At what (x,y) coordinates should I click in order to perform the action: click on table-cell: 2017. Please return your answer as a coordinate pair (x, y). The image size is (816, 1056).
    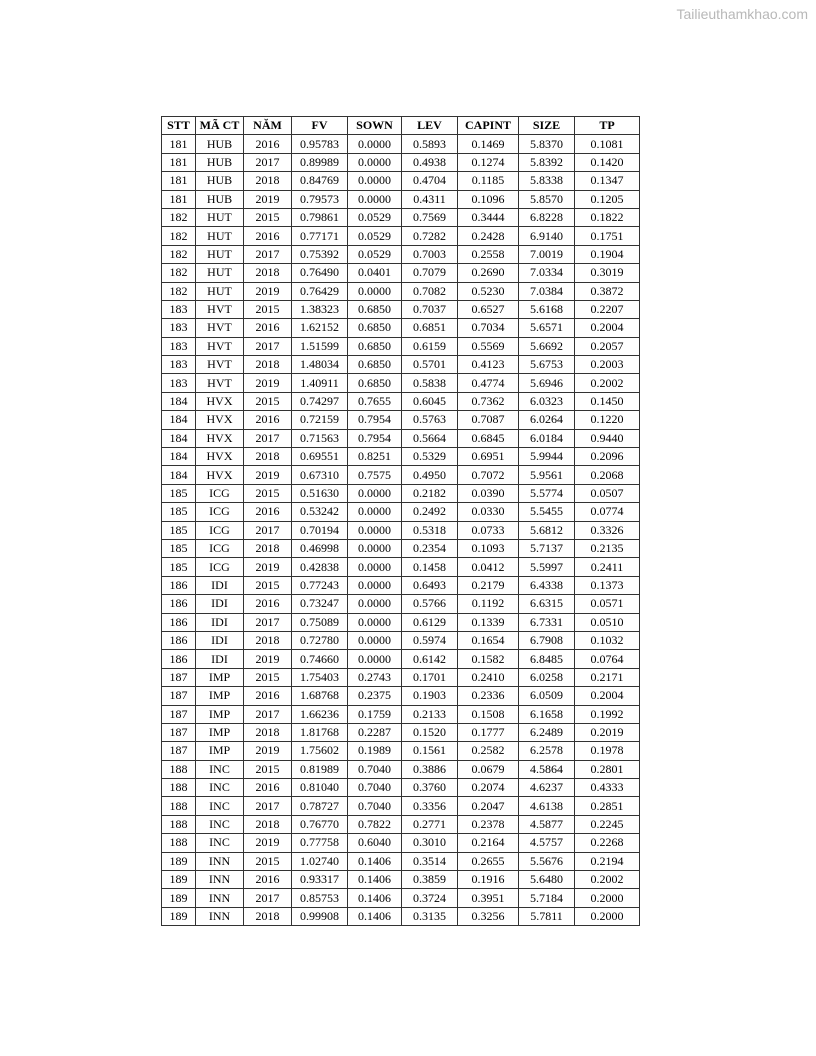
    Looking at the image, I should click on (267, 714).